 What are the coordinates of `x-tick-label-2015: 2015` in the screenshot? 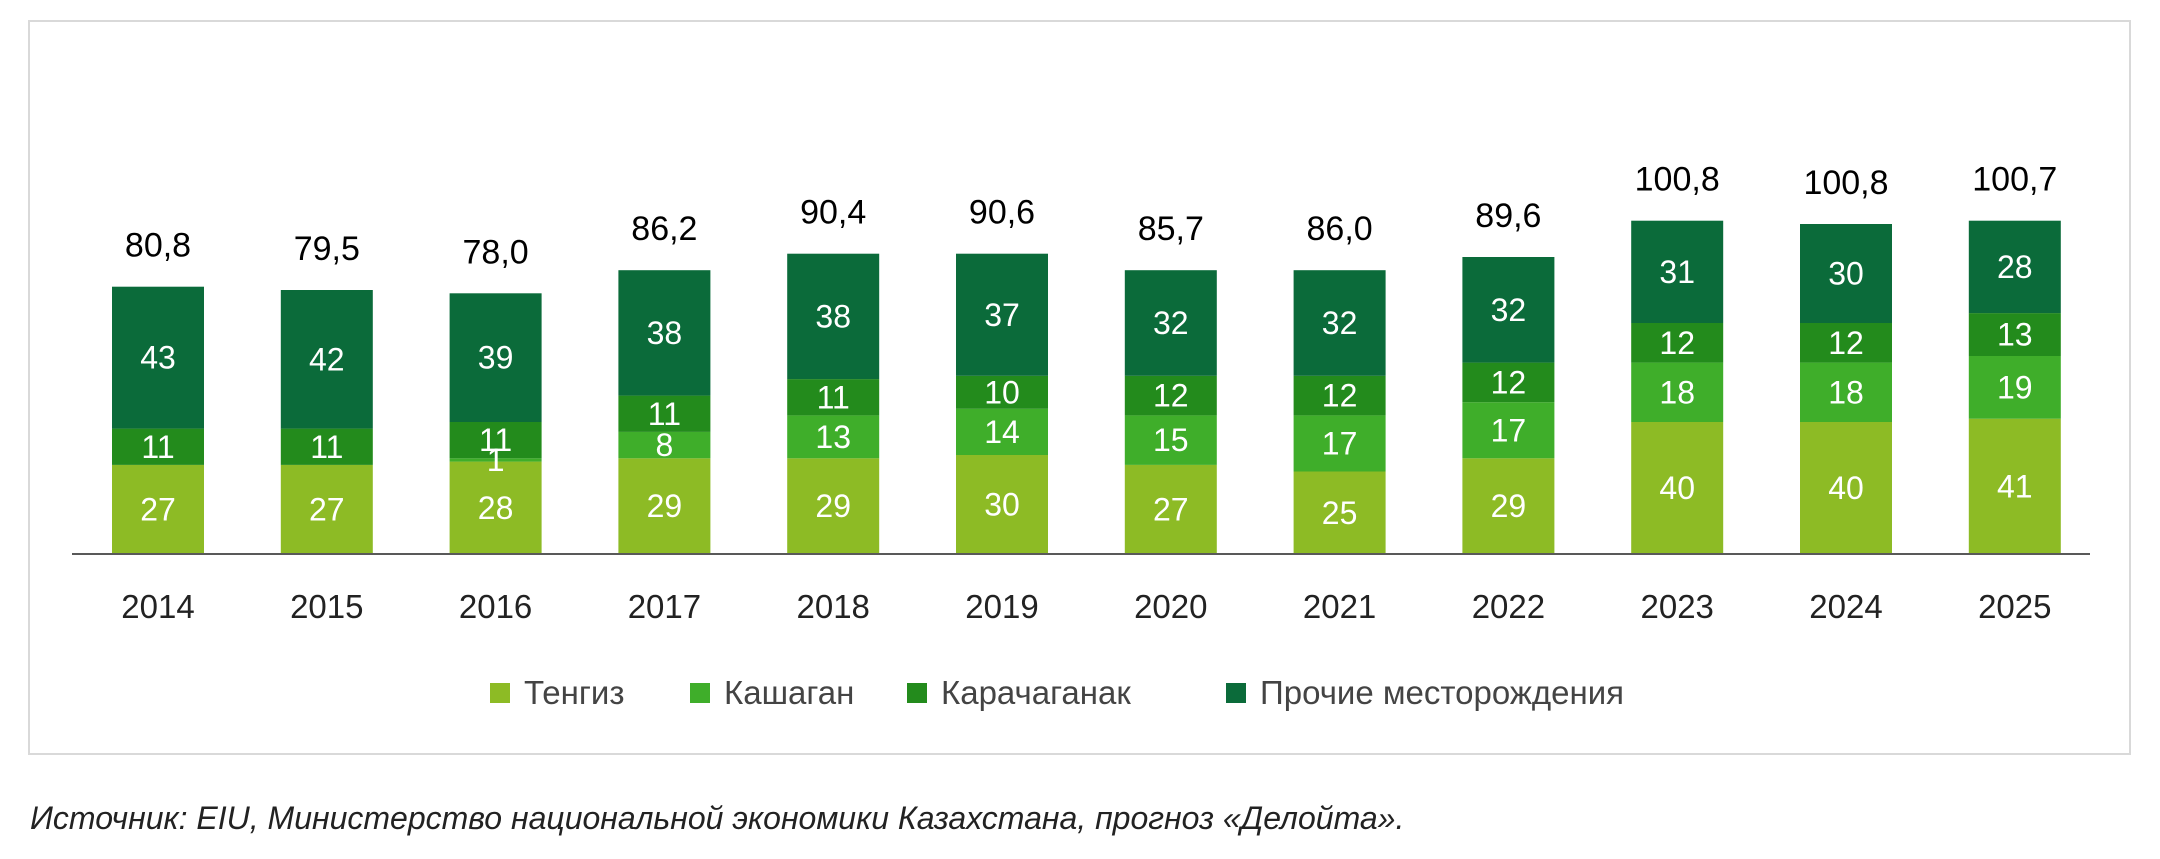 It's located at (326, 606).